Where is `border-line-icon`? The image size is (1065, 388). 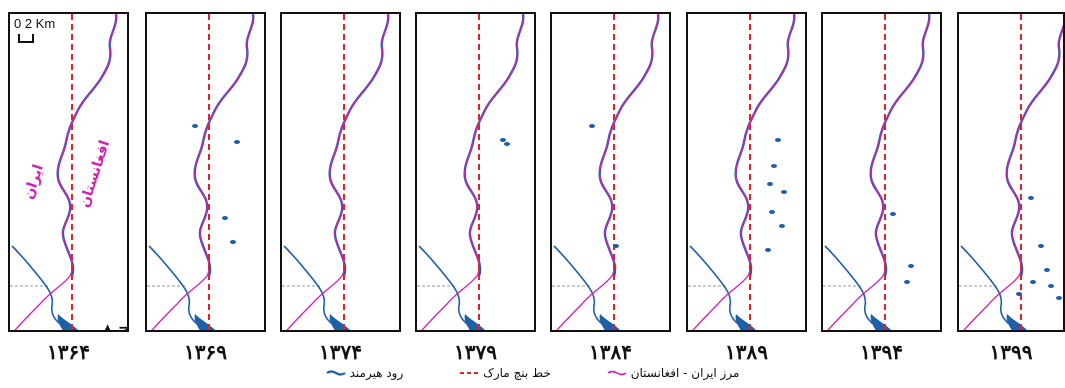 border-line-icon is located at coordinates (617, 373).